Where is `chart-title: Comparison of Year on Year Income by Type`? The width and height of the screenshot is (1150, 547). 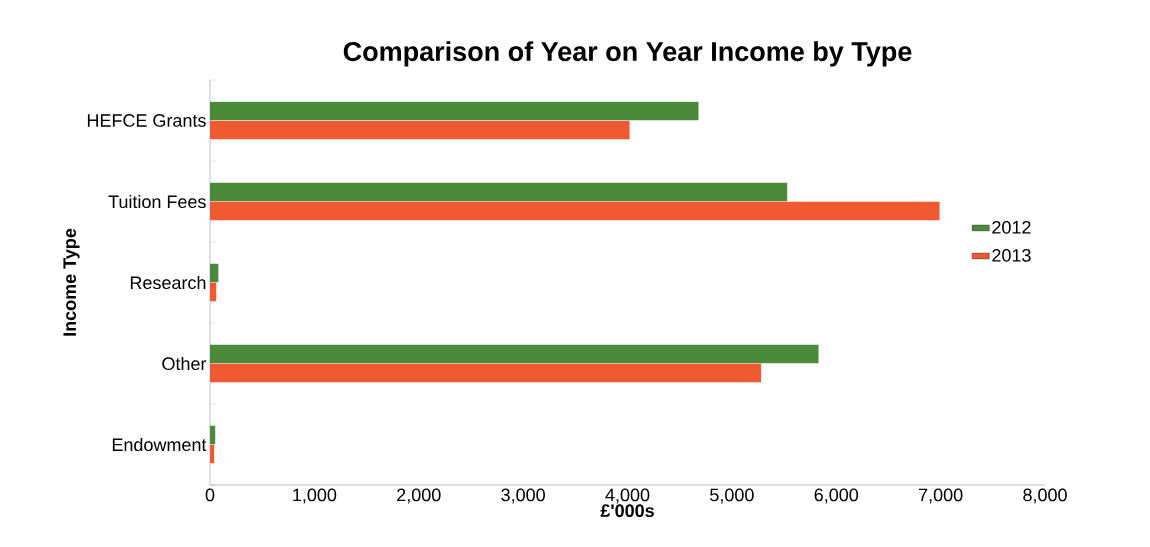 chart-title: Comparison of Year on Year Income by Type is located at coordinates (627, 54).